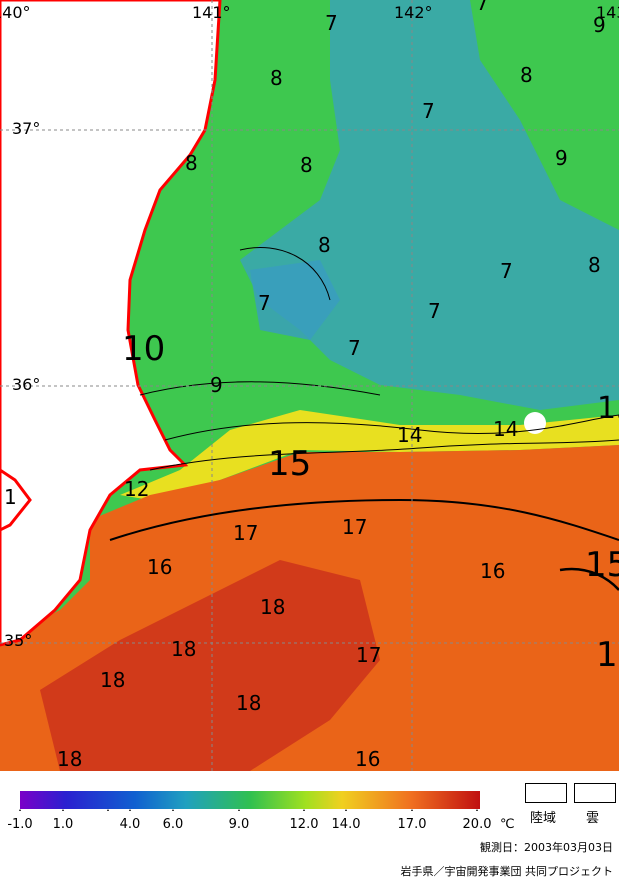  Describe the element at coordinates (593, 818) in the screenshot. I see `cloud-label: 雲` at that location.